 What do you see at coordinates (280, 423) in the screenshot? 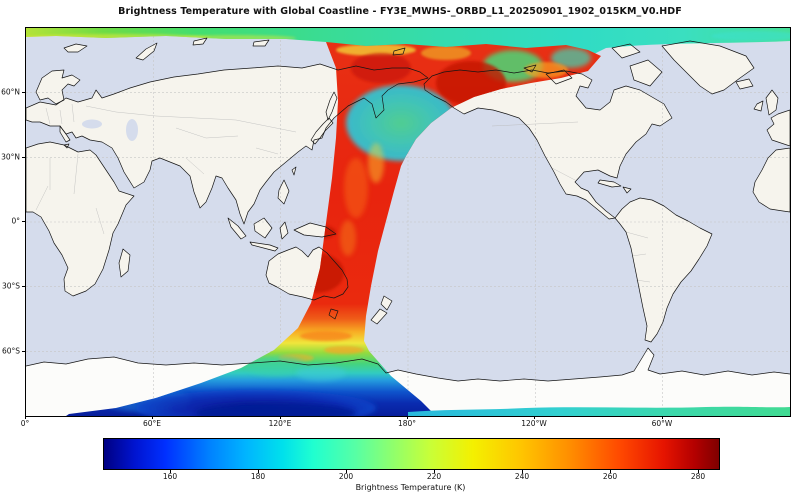
I see `x-tick-label: 120°E` at bounding box center [280, 423].